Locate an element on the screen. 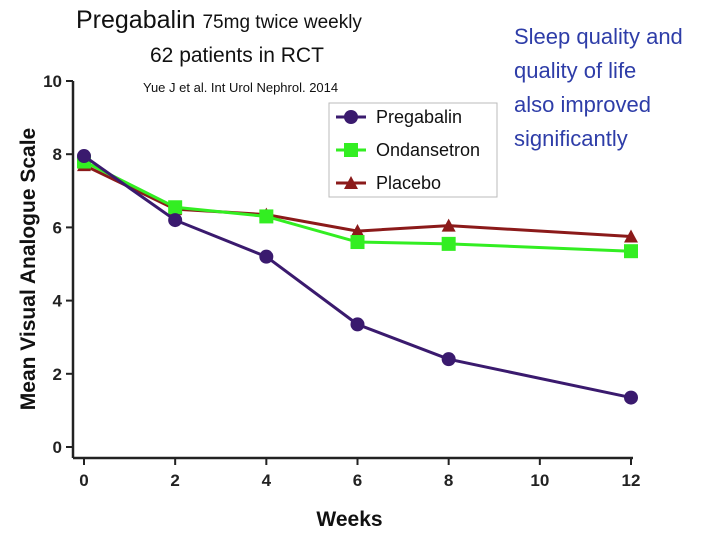  x-tick-label: 0 is located at coordinates (83, 480).